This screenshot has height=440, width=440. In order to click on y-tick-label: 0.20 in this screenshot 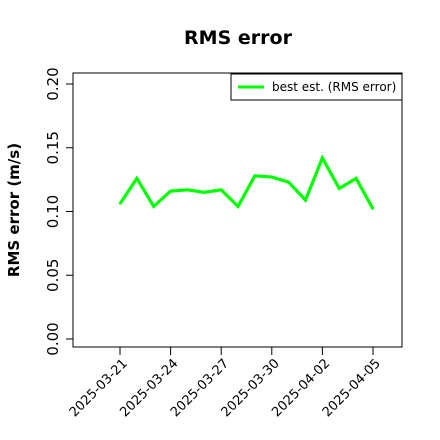, I will do `click(53, 83)`.